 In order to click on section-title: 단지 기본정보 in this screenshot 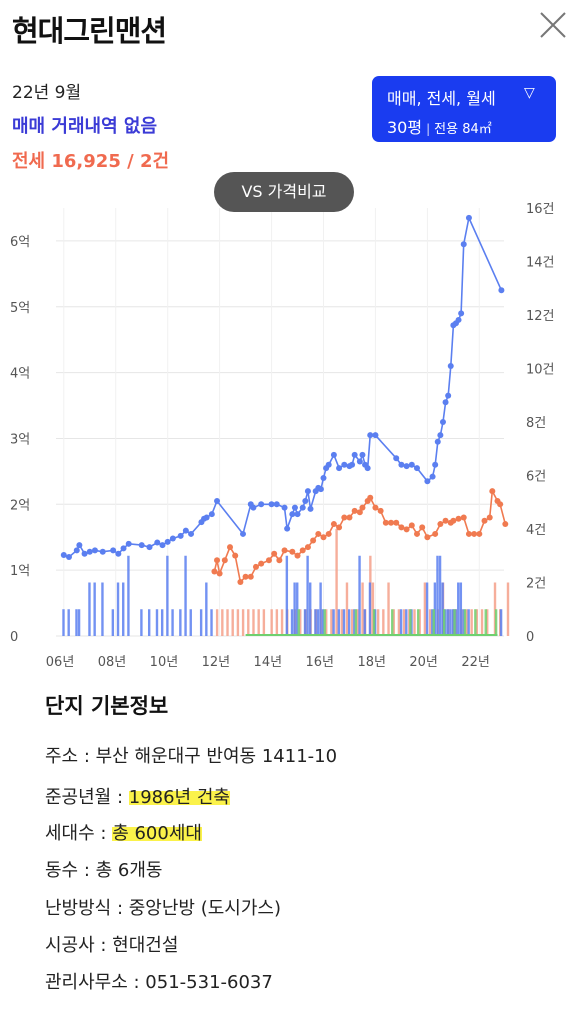, I will do `click(107, 706)`.